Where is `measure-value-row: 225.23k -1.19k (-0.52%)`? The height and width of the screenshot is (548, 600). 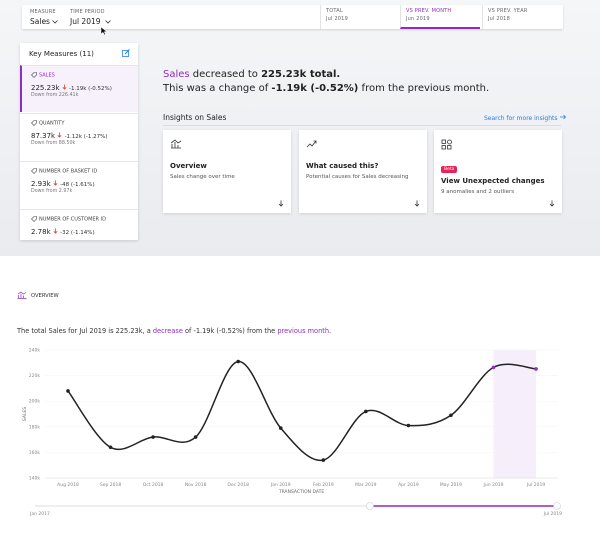
measure-value-row: 225.23k -1.19k (-0.52%) is located at coordinates (84, 88).